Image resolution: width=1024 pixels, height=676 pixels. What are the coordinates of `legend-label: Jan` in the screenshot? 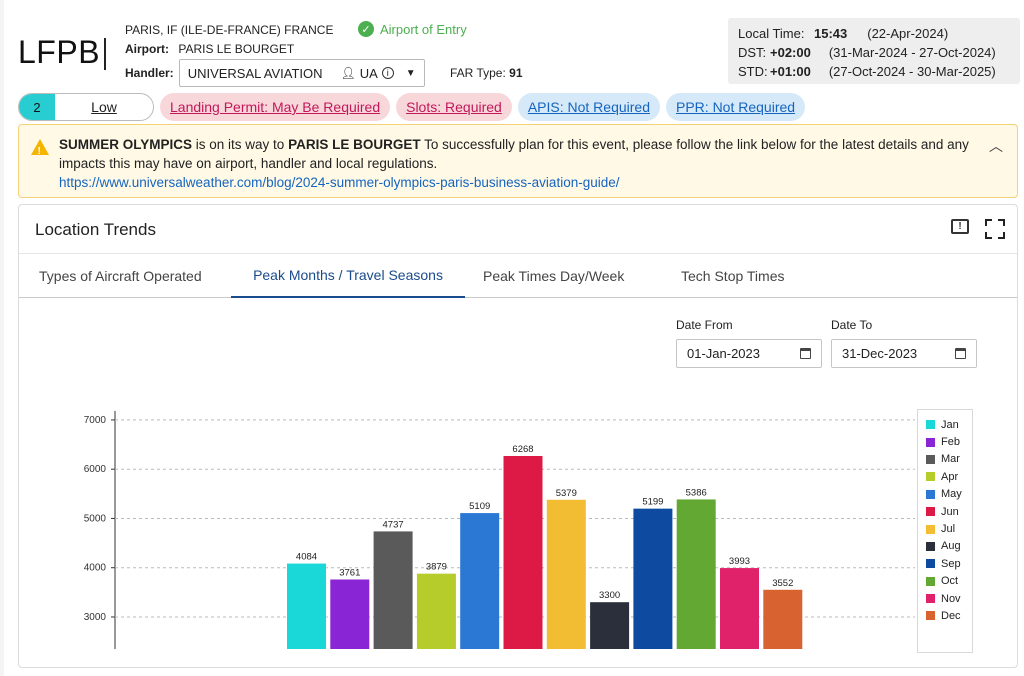 It's located at (950, 424).